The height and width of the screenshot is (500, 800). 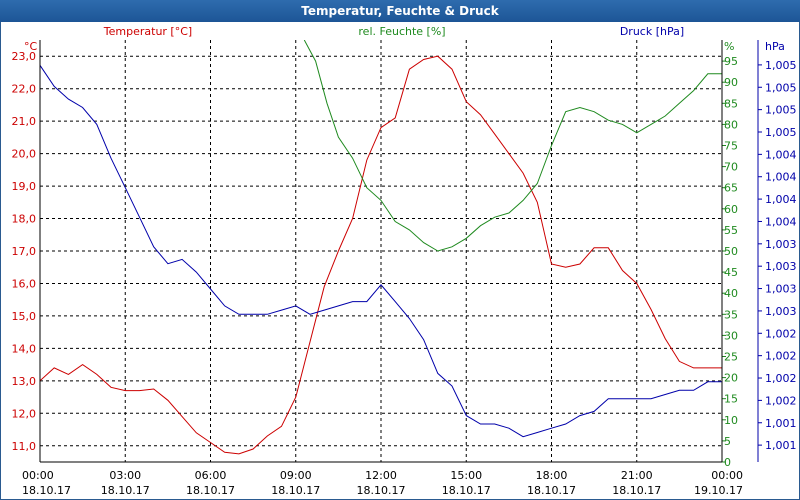 What do you see at coordinates (731, 399) in the screenshot?
I see `humidity-tick-label: 15` at bounding box center [731, 399].